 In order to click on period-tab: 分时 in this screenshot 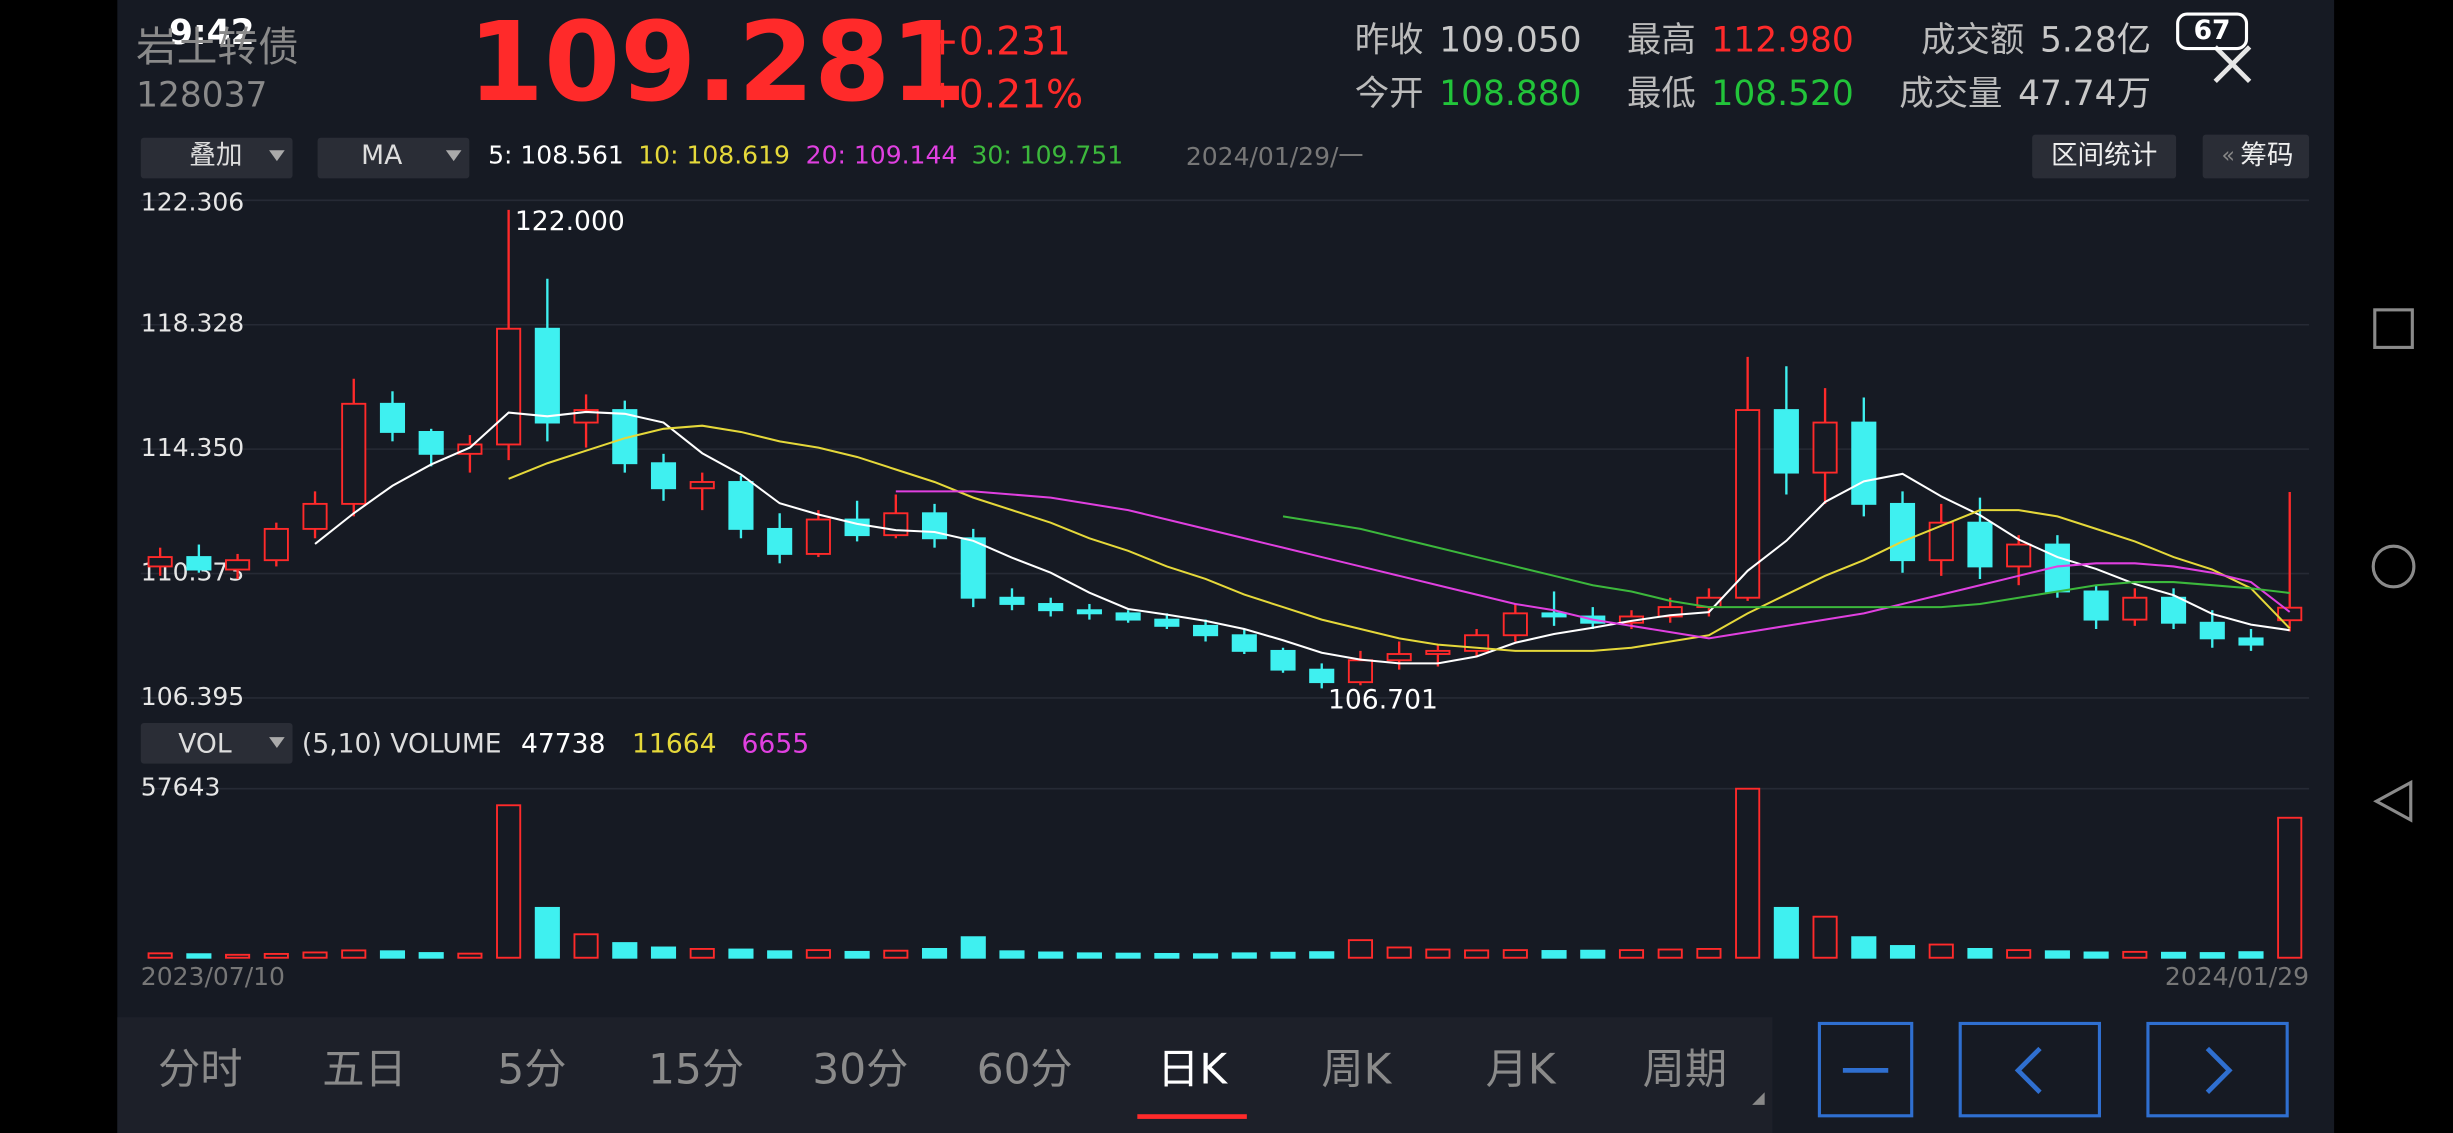, I will do `click(200, 1068)`.